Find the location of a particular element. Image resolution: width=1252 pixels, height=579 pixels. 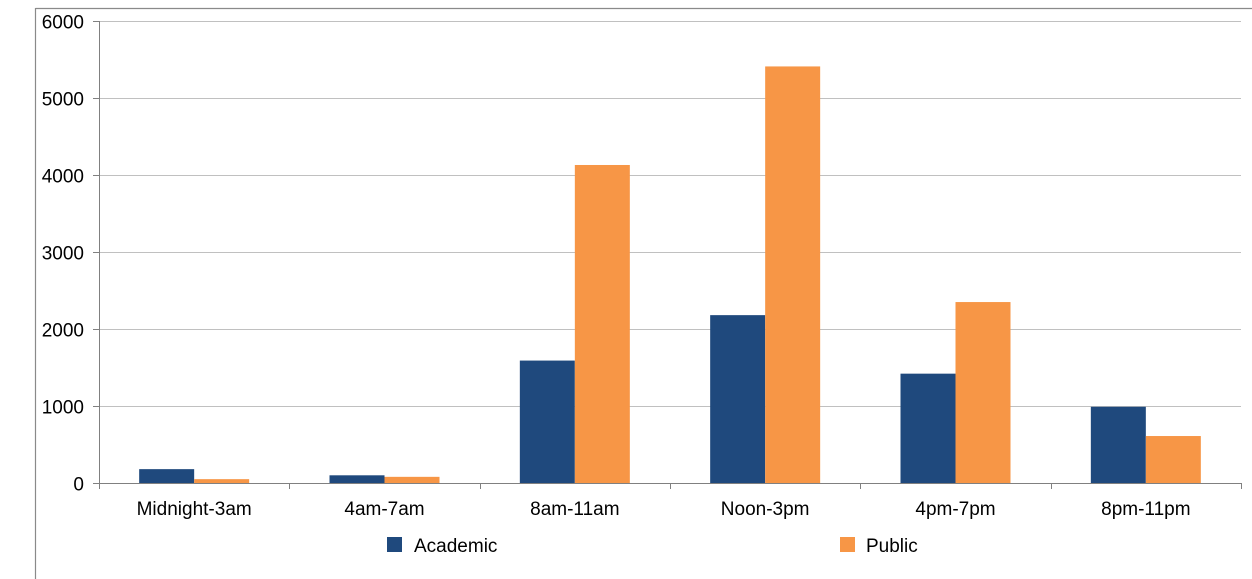

bar-academic-midnight-3am is located at coordinates (167, 476).